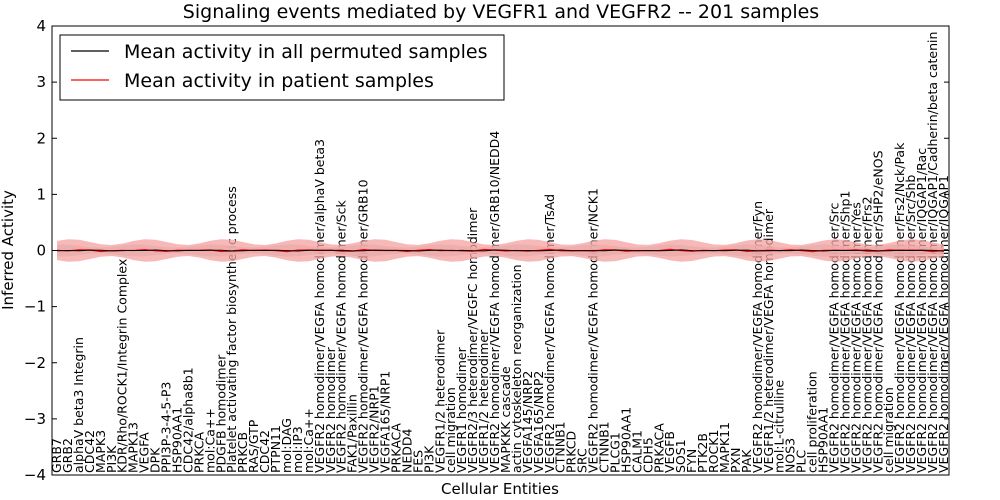  Describe the element at coordinates (834, 338) in the screenshot. I see `entity-label: VEGFR2 homodimer/VEGFA homodimer/Src` at that location.